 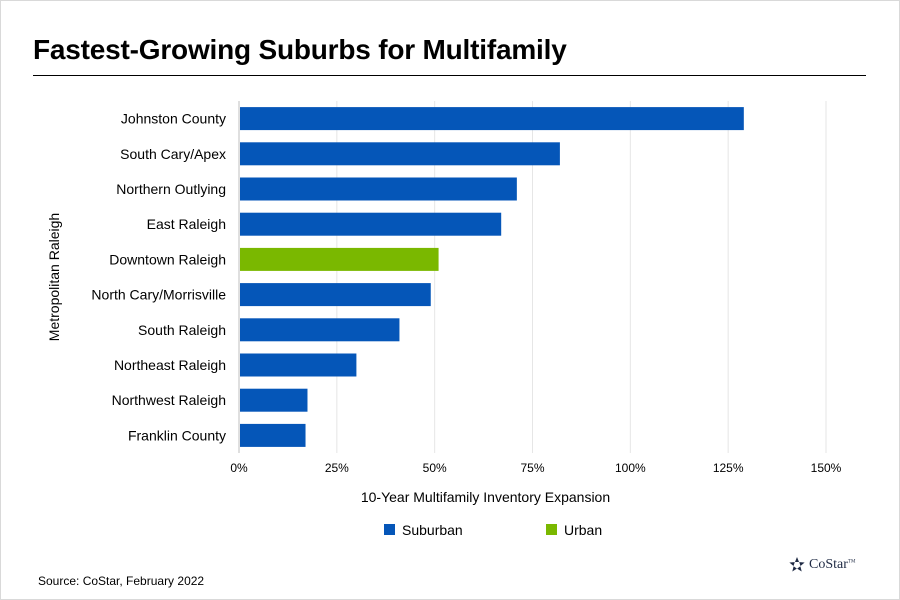 I want to click on x-tick-label: 0%, so click(x=239, y=468).